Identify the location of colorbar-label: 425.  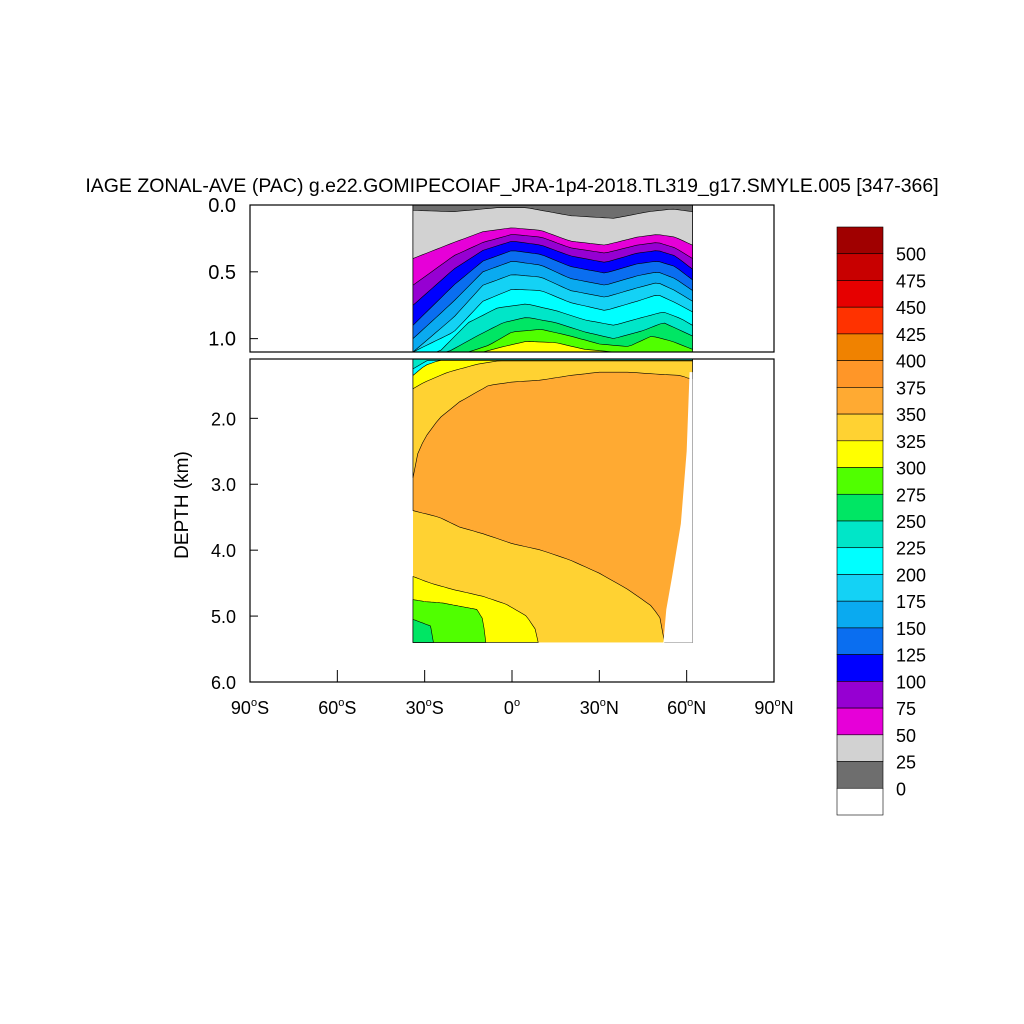
(911, 335).